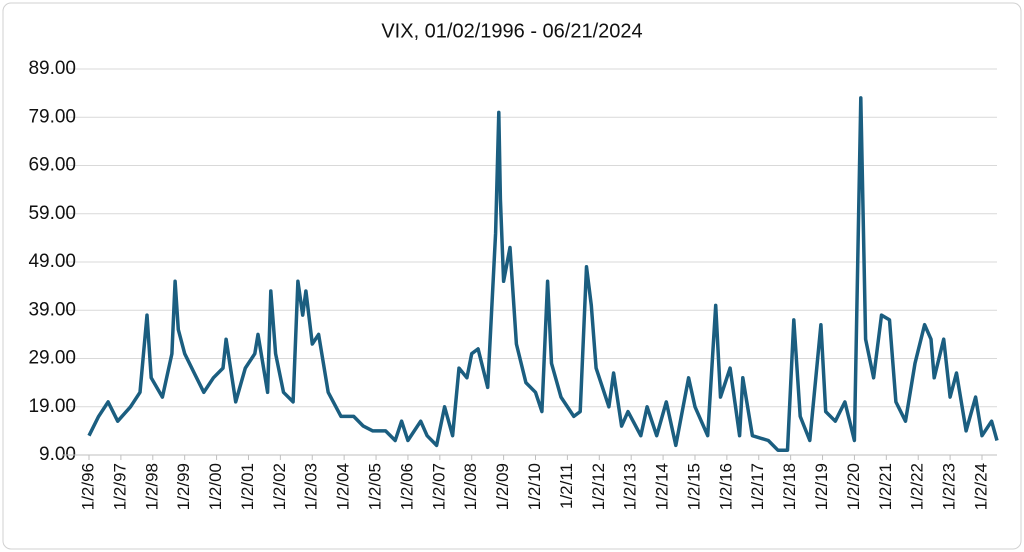 This screenshot has width=1024, height=552. What do you see at coordinates (57, 454) in the screenshot?
I see `y-tick-label: 9.00` at bounding box center [57, 454].